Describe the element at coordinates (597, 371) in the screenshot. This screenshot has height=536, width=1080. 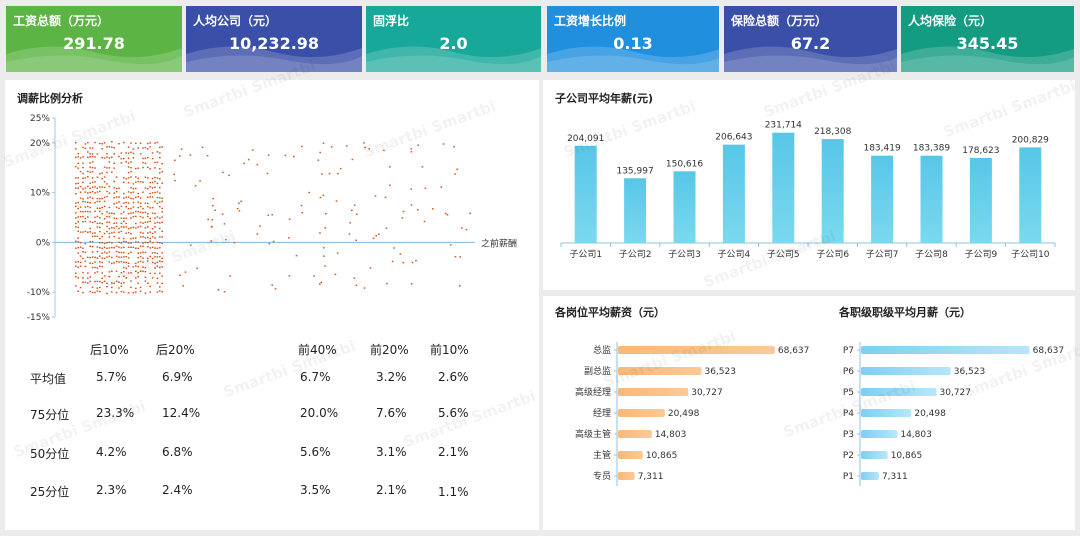
I see `position-category-label: 副总监` at that location.